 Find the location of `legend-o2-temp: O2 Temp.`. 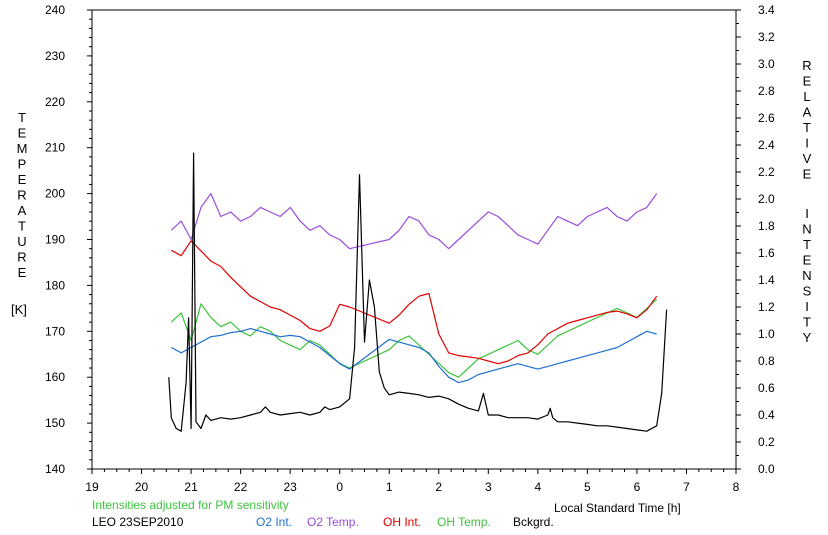

legend-o2-temp: O2 Temp. is located at coordinates (333, 522).